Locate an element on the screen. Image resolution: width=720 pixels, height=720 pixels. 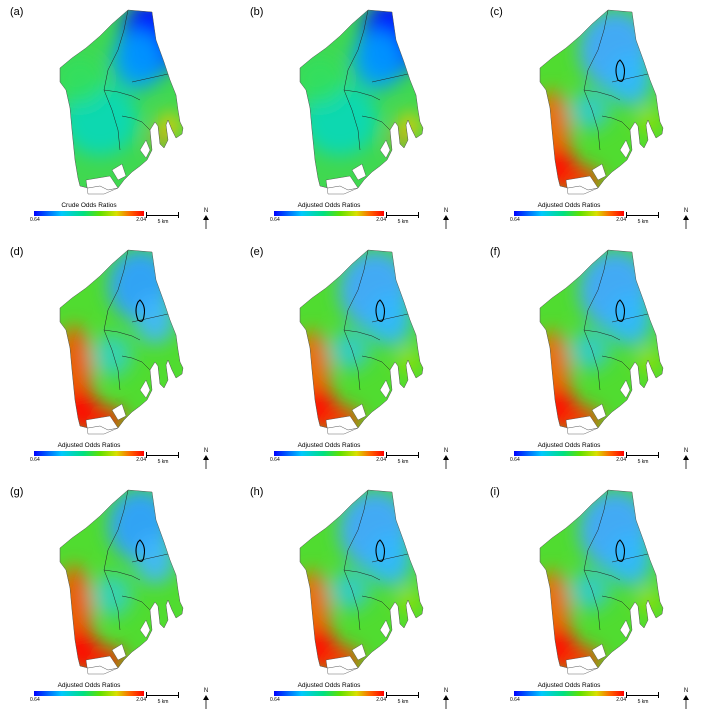
legend-title: Crude Odds Ratios is located at coordinates (89, 205).